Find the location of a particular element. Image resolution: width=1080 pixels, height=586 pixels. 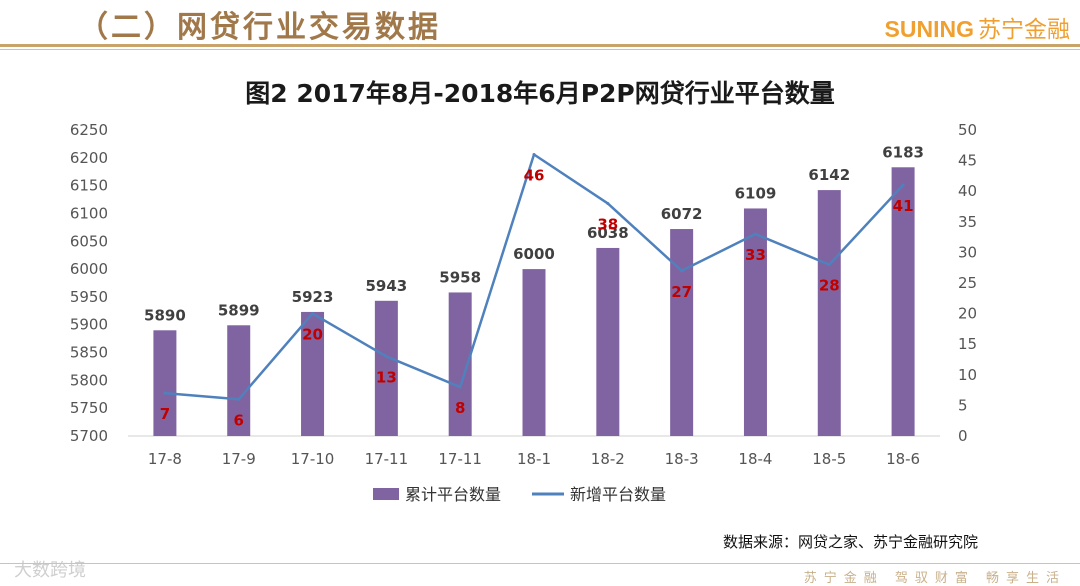

y-right-tick-label: 20 is located at coordinates (967, 314).